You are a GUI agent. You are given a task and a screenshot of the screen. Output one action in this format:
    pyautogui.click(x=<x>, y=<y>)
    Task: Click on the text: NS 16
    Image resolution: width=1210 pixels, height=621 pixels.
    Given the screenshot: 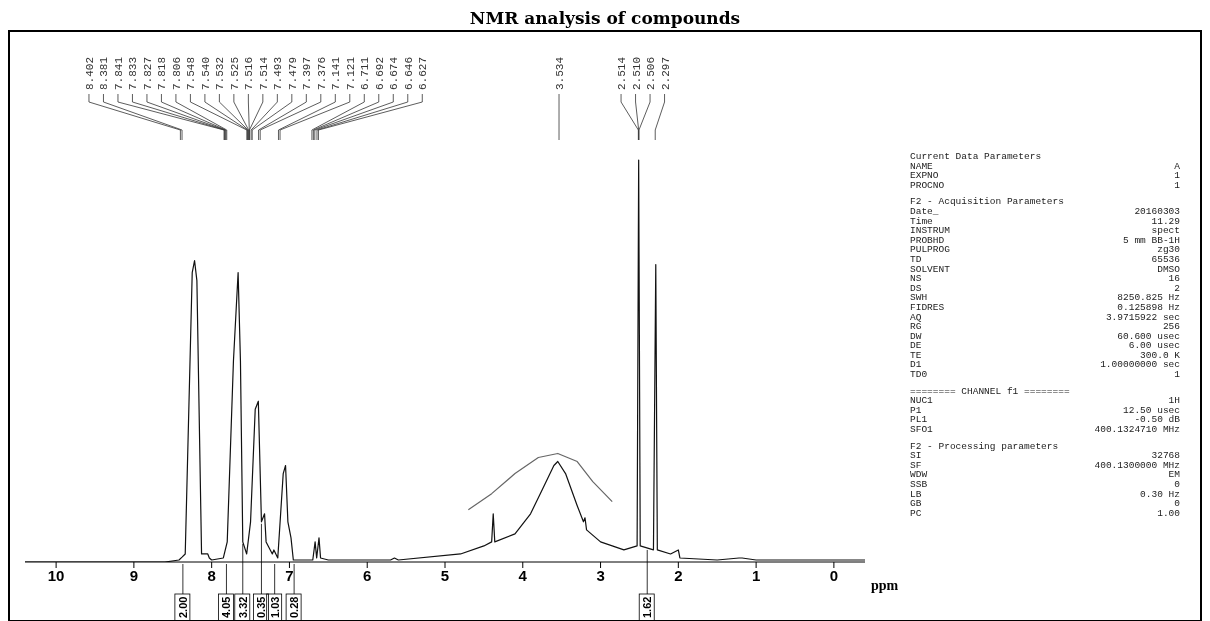 What is the action you would take?
    pyautogui.click(x=1045, y=279)
    